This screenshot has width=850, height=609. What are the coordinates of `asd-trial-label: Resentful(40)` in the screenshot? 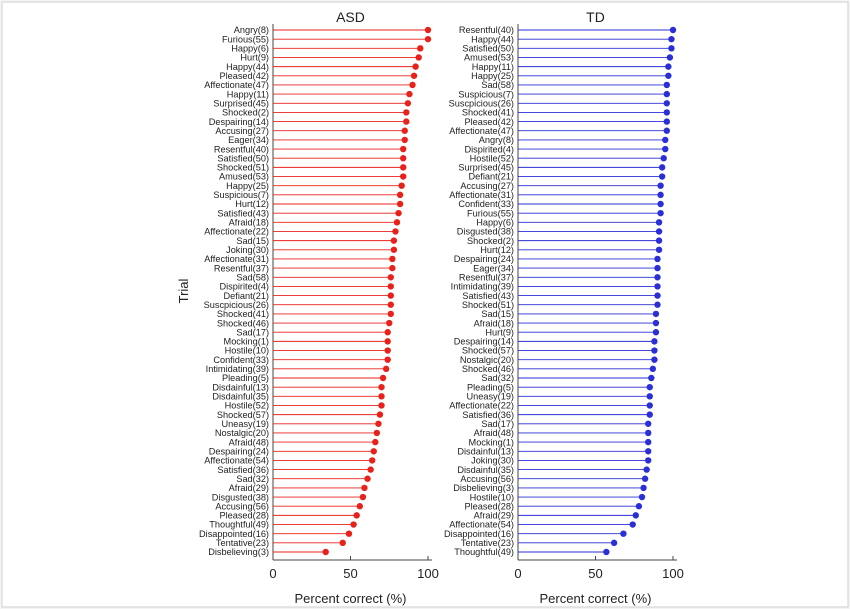 It's located at (241, 149).